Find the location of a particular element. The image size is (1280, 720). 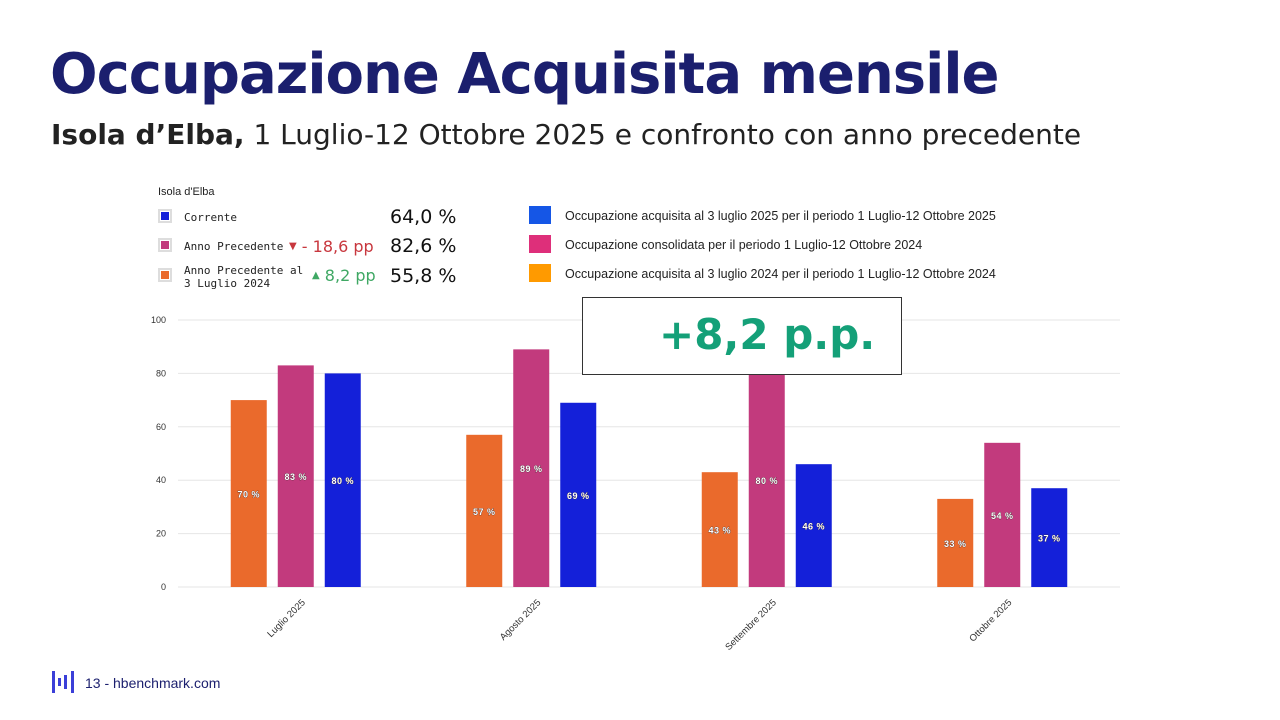

panel-swatch-corrente is located at coordinates (165, 216).